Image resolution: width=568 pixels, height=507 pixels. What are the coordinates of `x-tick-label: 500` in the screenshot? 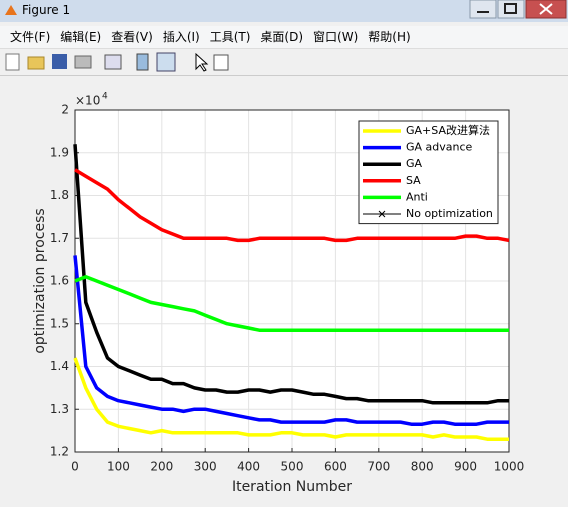 It's located at (292, 467).